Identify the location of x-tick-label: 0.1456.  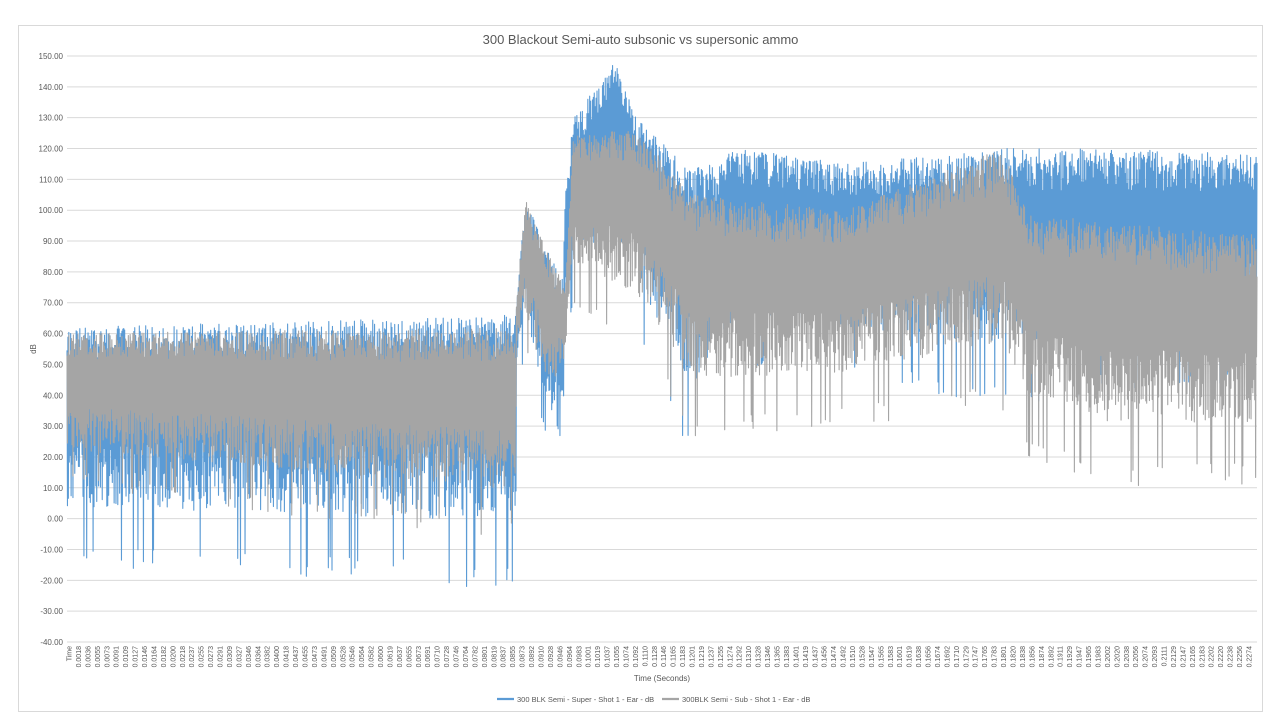
(825, 657).